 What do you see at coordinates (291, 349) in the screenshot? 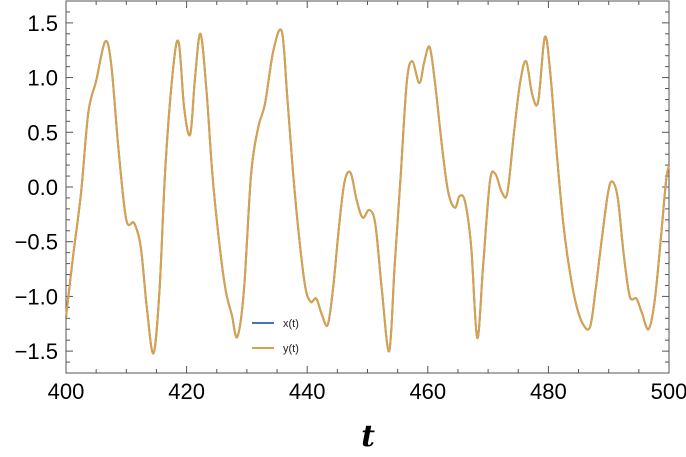
I see `legend-label: y(t)` at bounding box center [291, 349].